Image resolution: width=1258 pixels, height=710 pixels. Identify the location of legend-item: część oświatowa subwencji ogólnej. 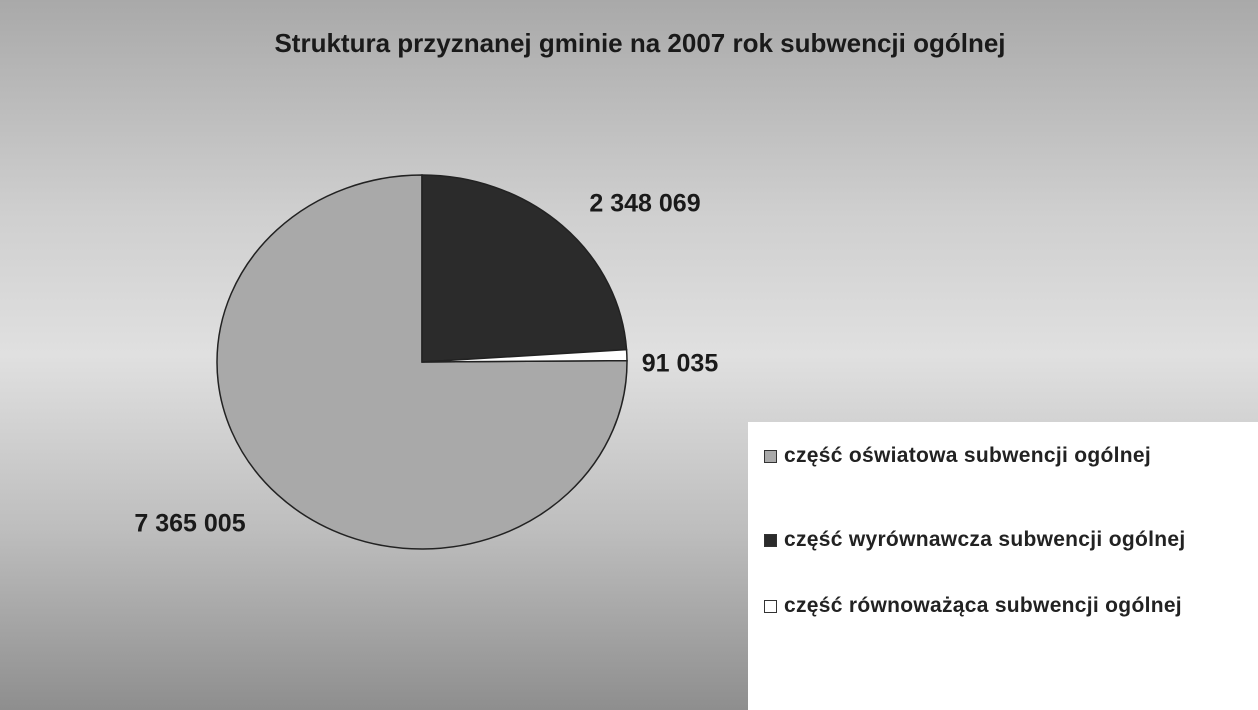
(1006, 456).